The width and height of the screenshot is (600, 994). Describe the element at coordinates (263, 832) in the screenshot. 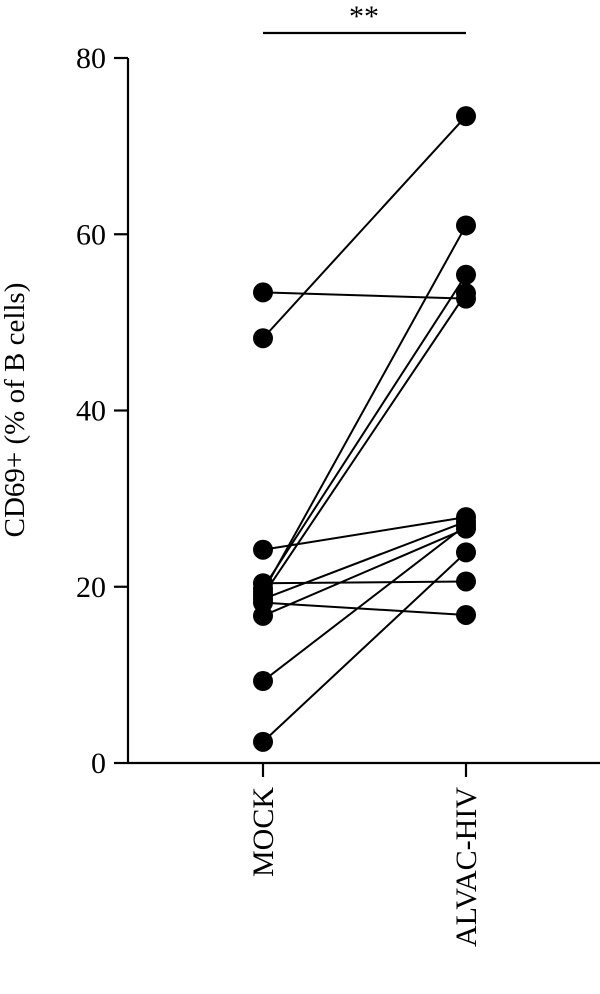

I see `x-tick-label: MOCK` at that location.